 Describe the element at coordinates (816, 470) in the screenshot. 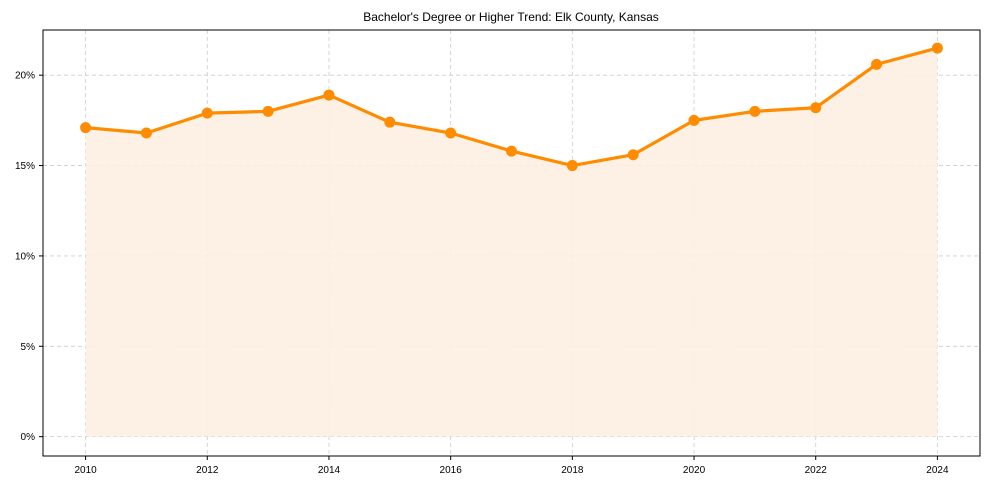

I see `x-tick-label: 2022` at that location.